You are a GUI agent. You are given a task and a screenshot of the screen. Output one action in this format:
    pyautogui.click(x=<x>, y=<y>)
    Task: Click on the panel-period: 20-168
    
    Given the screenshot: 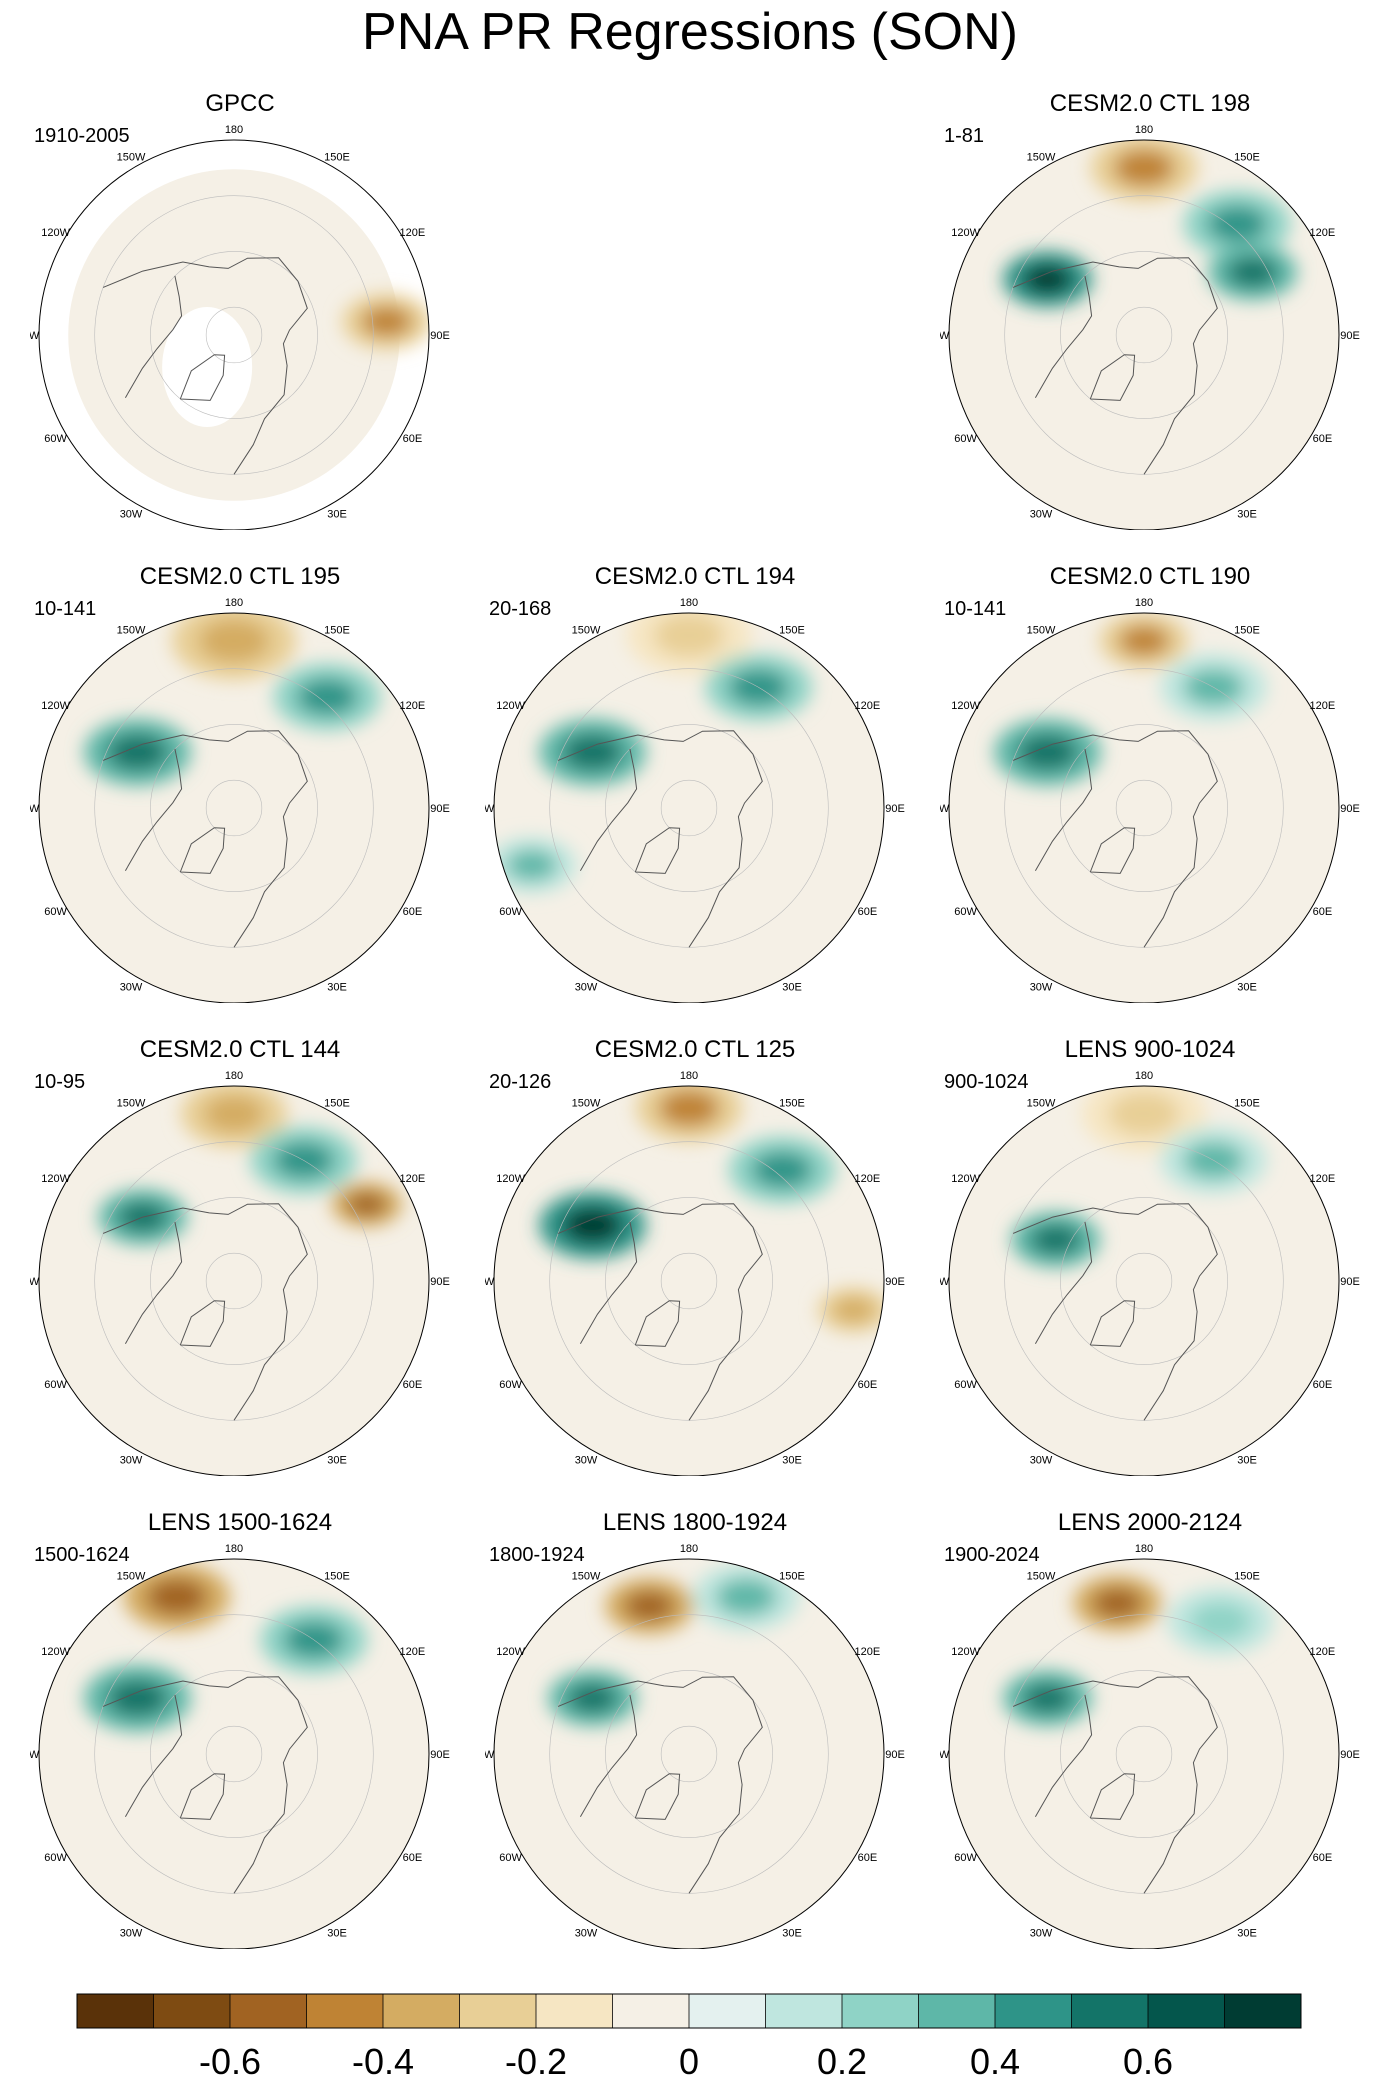 What is the action you would take?
    pyautogui.click(x=520, y=609)
    